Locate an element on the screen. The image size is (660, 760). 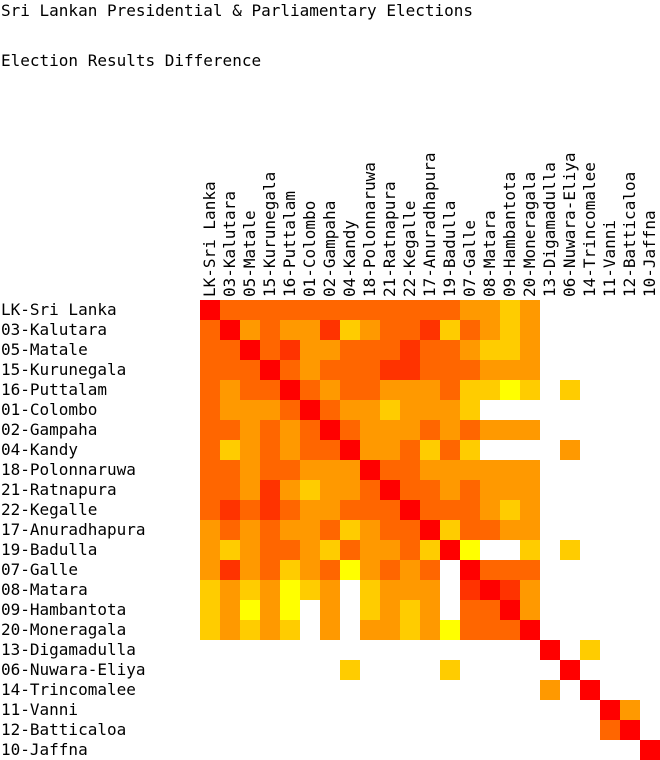
column-label: 17-Anuradhapura is located at coordinates (429, 225).